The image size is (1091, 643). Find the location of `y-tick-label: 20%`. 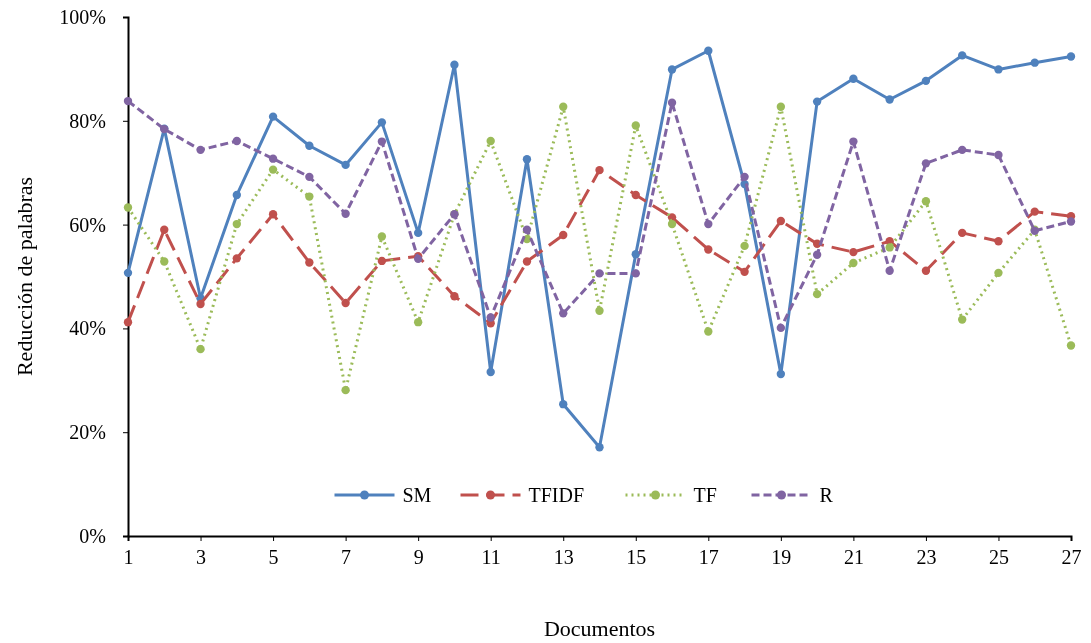

y-tick-label: 20% is located at coordinates (87, 432).